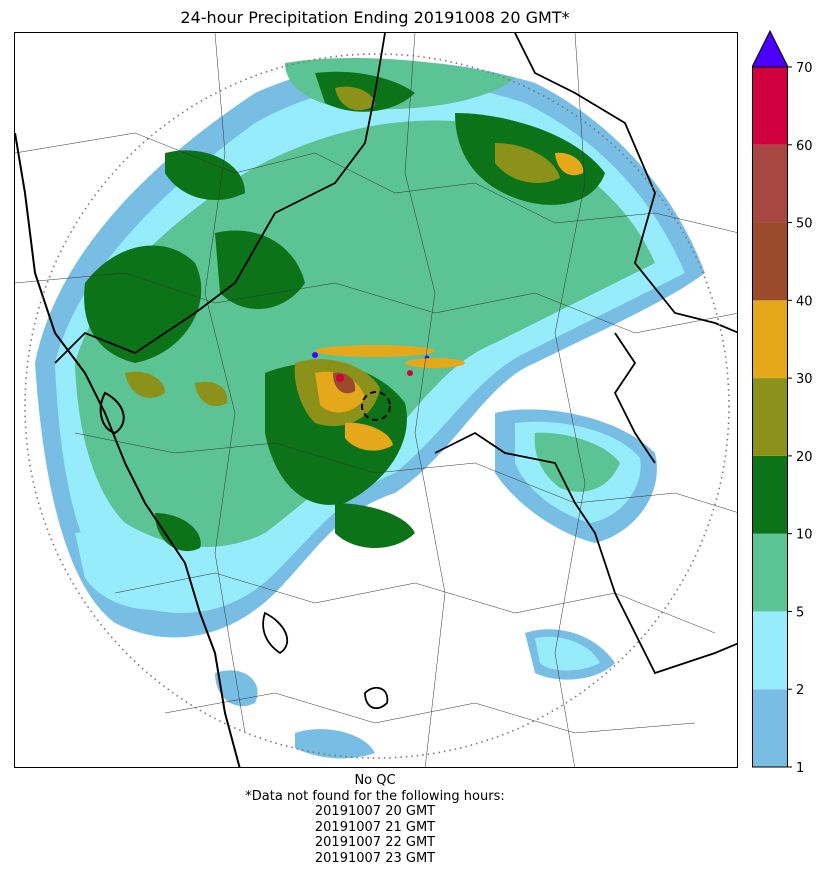 This screenshot has width=825, height=878. I want to click on colorbar-tick-label: 50, so click(804, 224).